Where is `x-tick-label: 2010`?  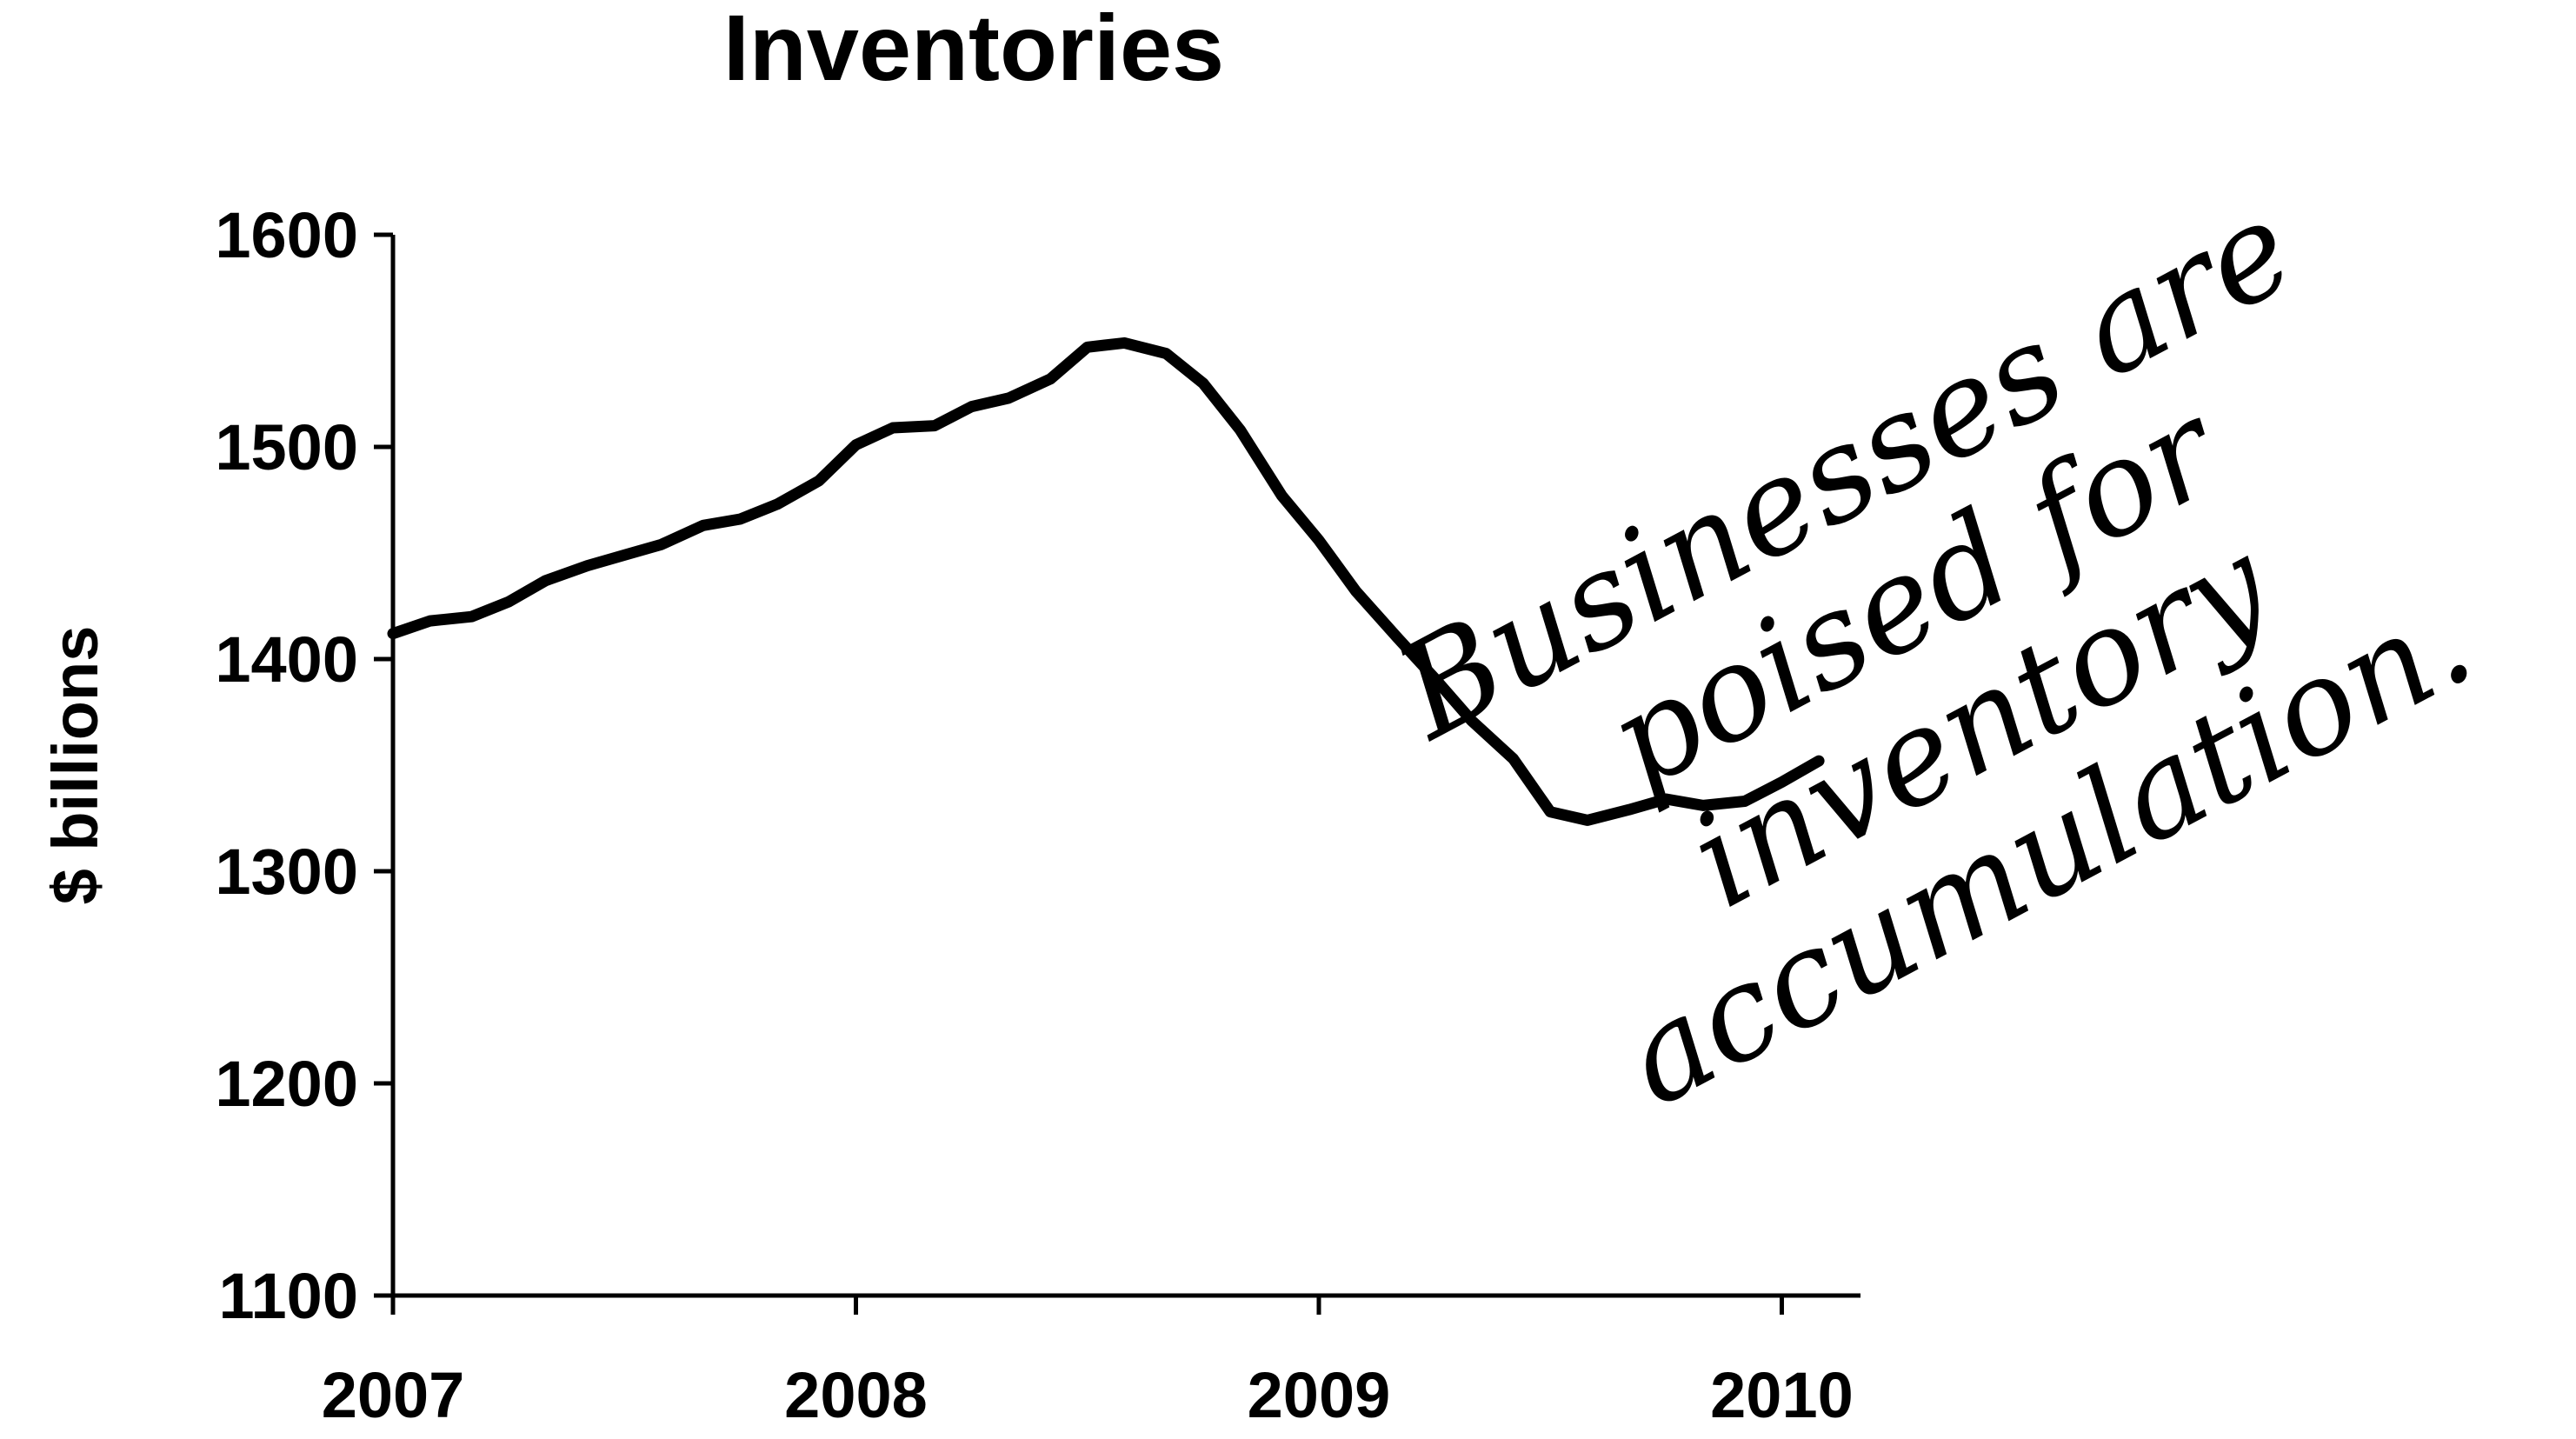
x-tick-label: 2010 is located at coordinates (1782, 1395).